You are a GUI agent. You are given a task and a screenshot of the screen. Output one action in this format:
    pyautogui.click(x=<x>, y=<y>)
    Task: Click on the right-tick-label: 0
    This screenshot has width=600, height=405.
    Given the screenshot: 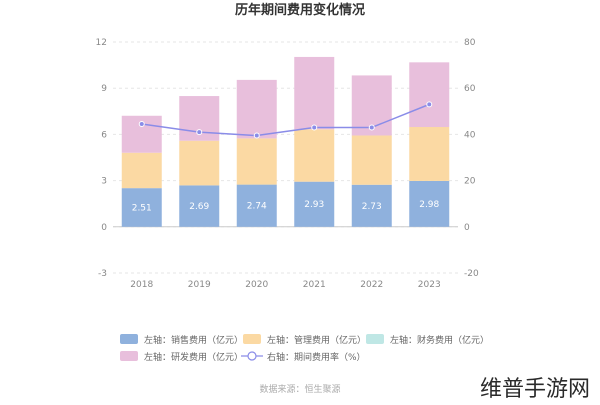 What is the action you would take?
    pyautogui.click(x=467, y=228)
    